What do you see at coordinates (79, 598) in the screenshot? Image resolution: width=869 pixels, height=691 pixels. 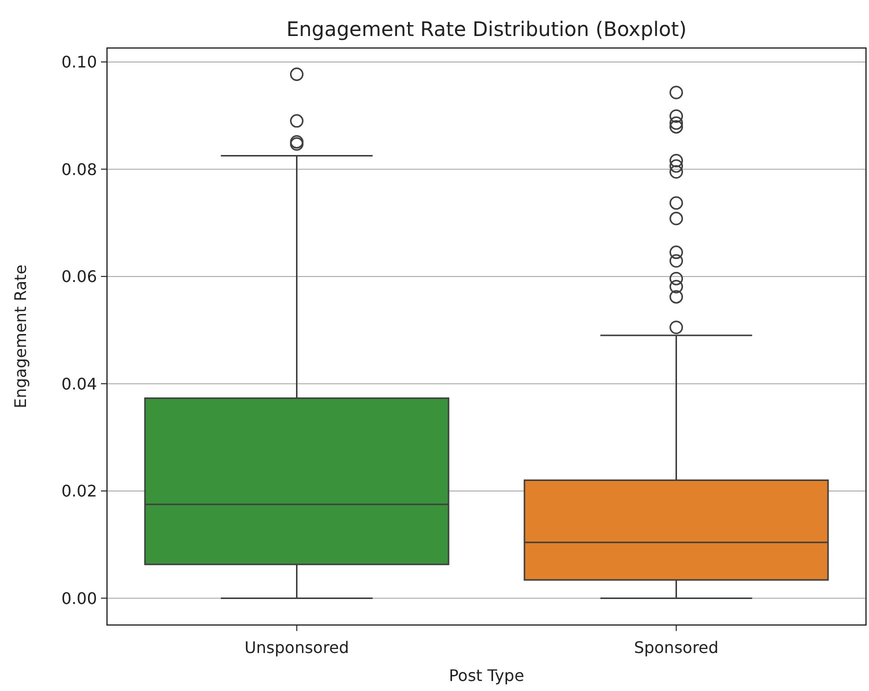 I see `y-tick-label: 0.00` at bounding box center [79, 598].